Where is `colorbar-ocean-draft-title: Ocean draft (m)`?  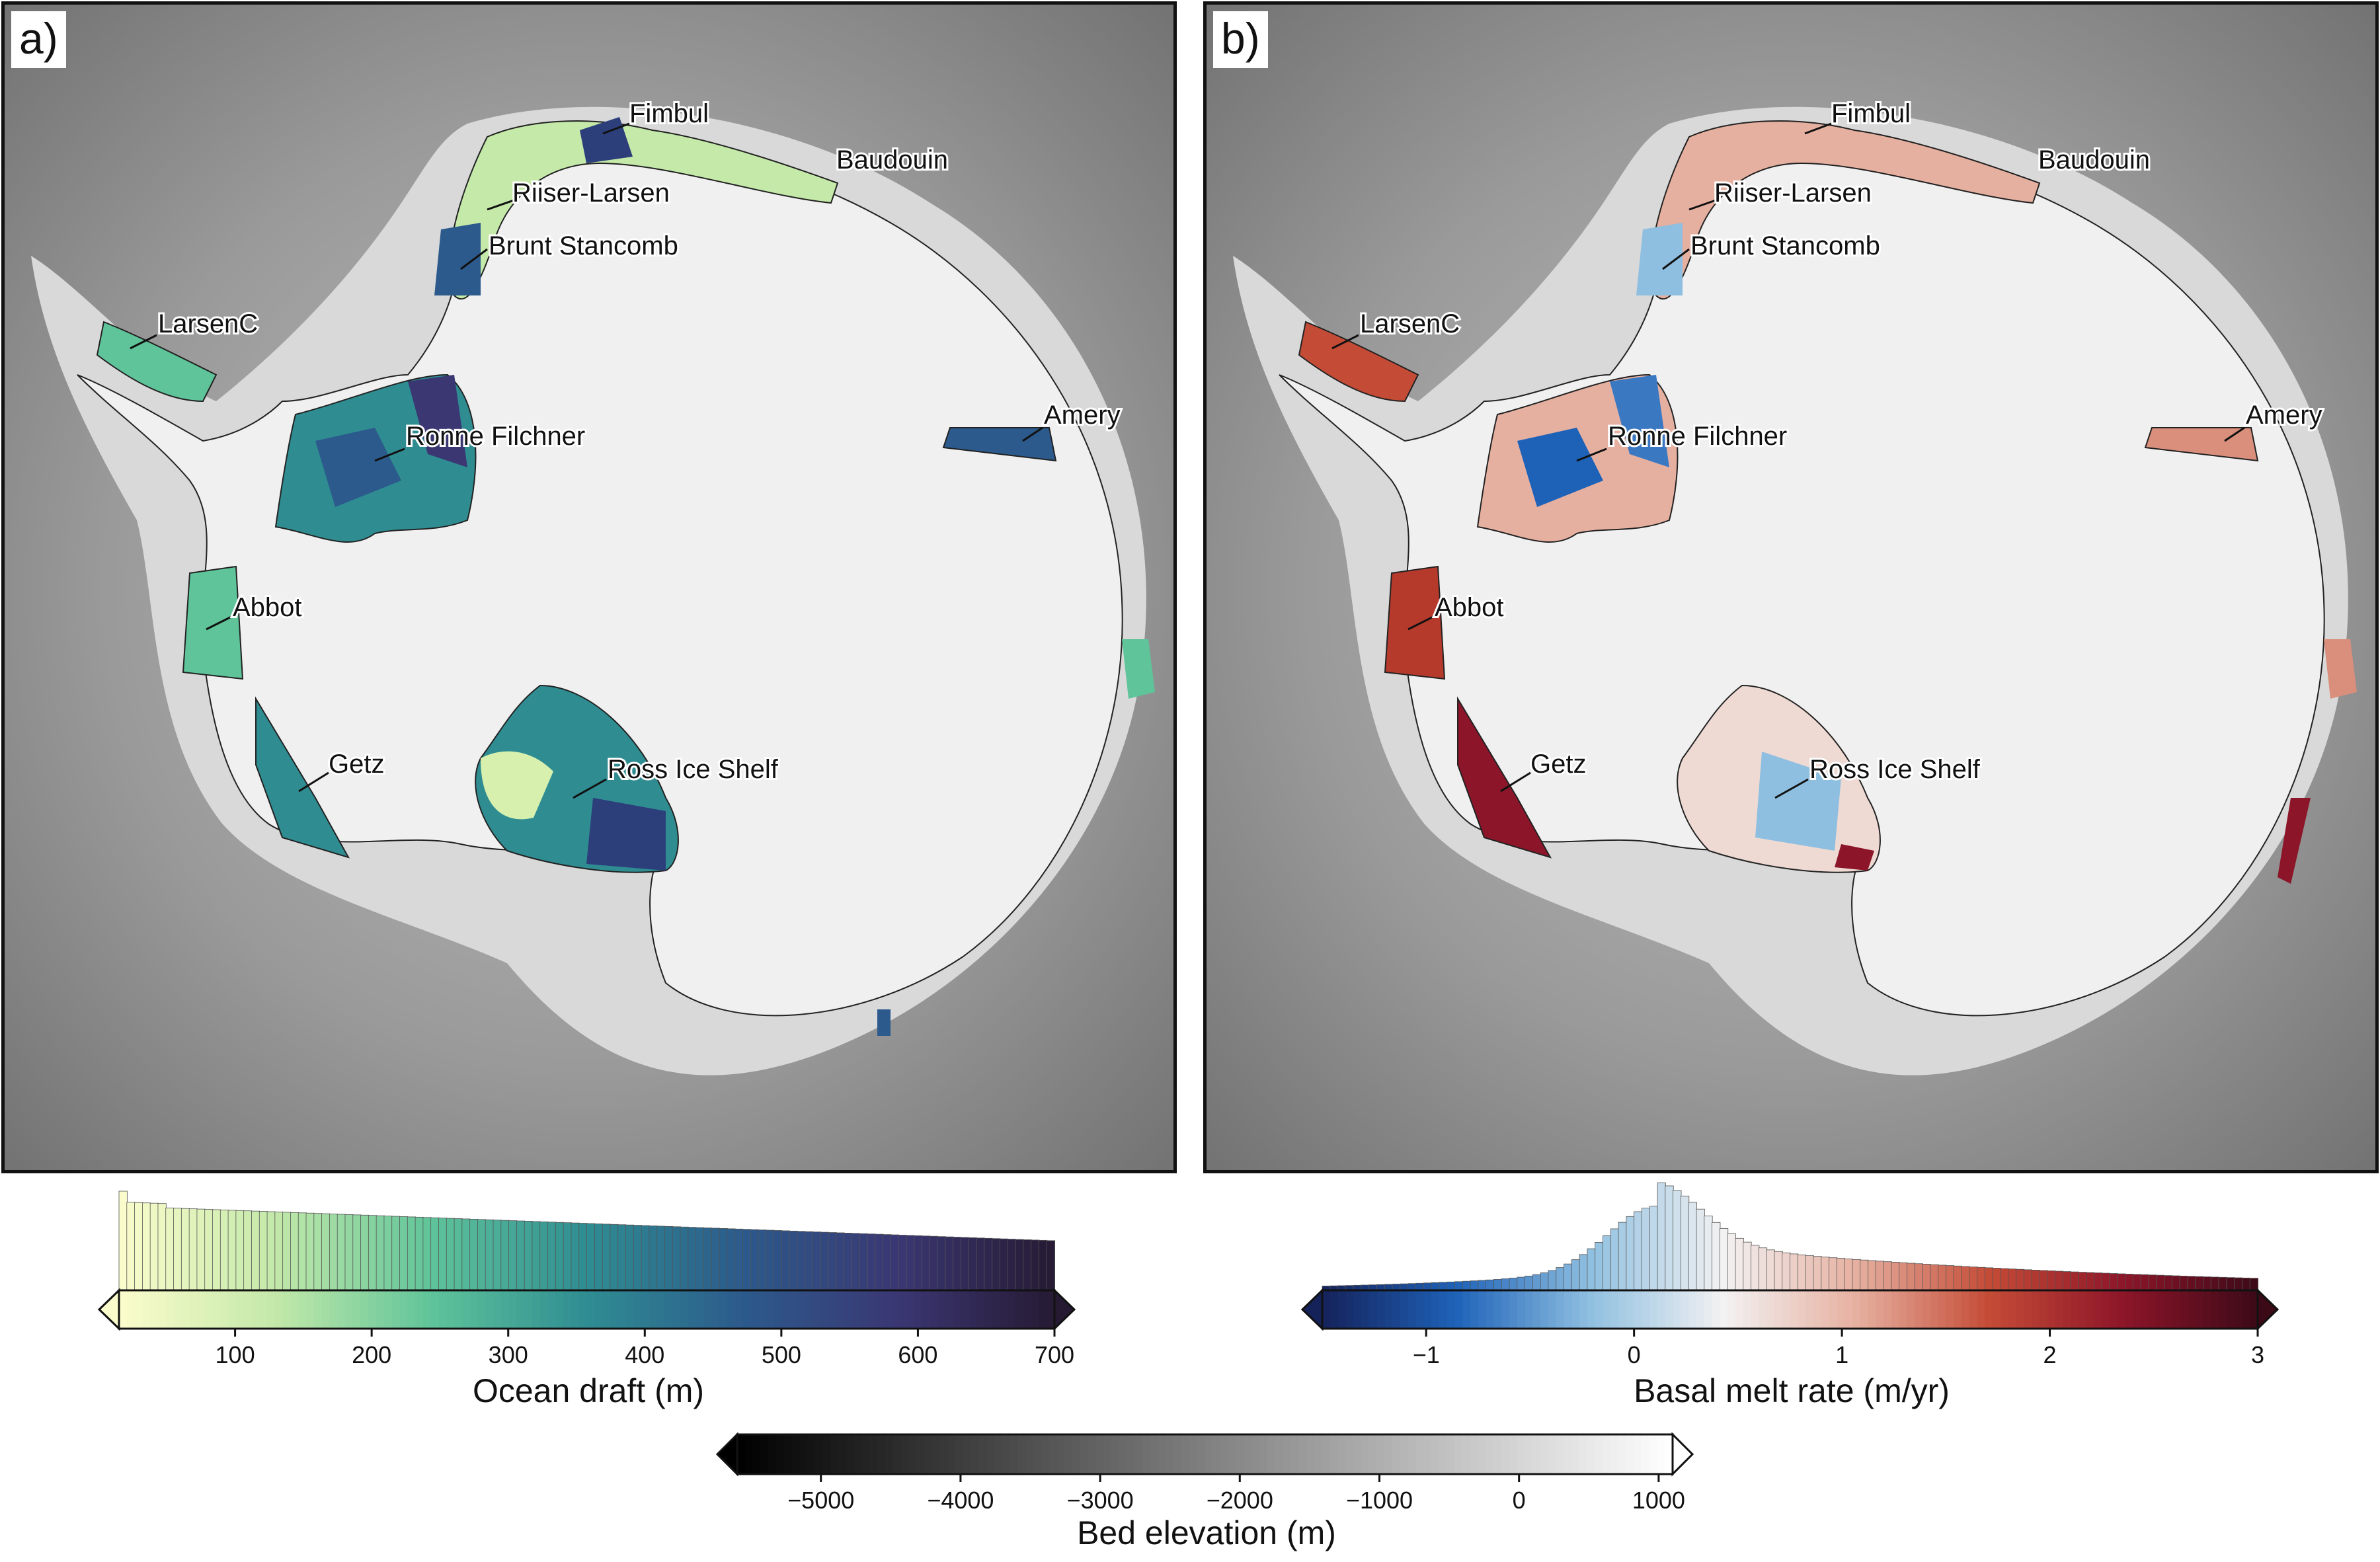
colorbar-ocean-draft-title: Ocean draft (m) is located at coordinates (588, 1390).